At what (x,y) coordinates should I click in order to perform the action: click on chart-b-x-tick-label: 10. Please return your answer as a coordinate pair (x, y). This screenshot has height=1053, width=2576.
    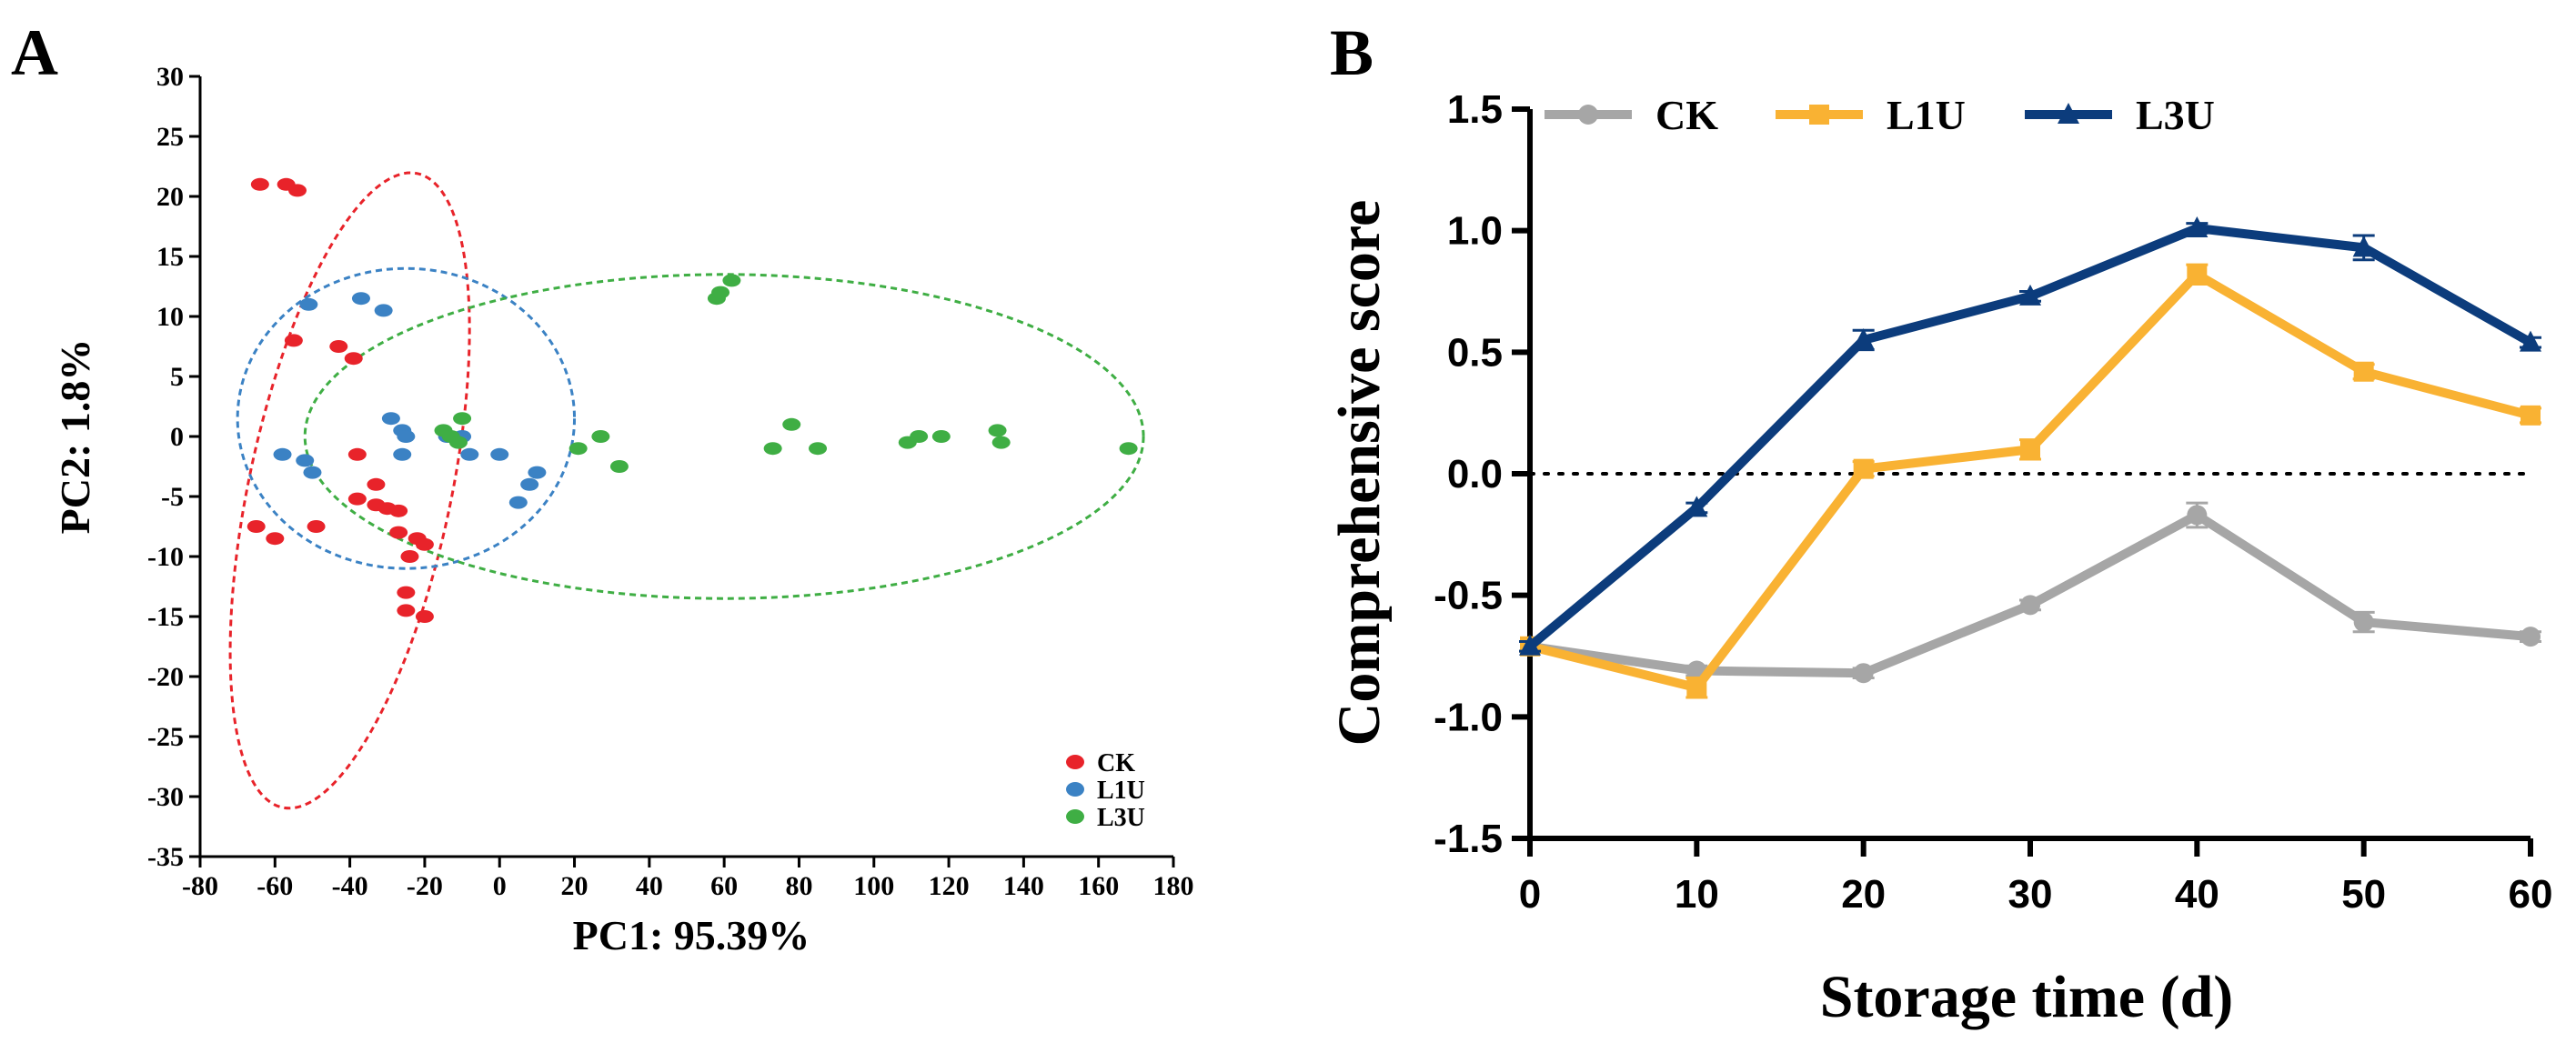
    Looking at the image, I should click on (1697, 894).